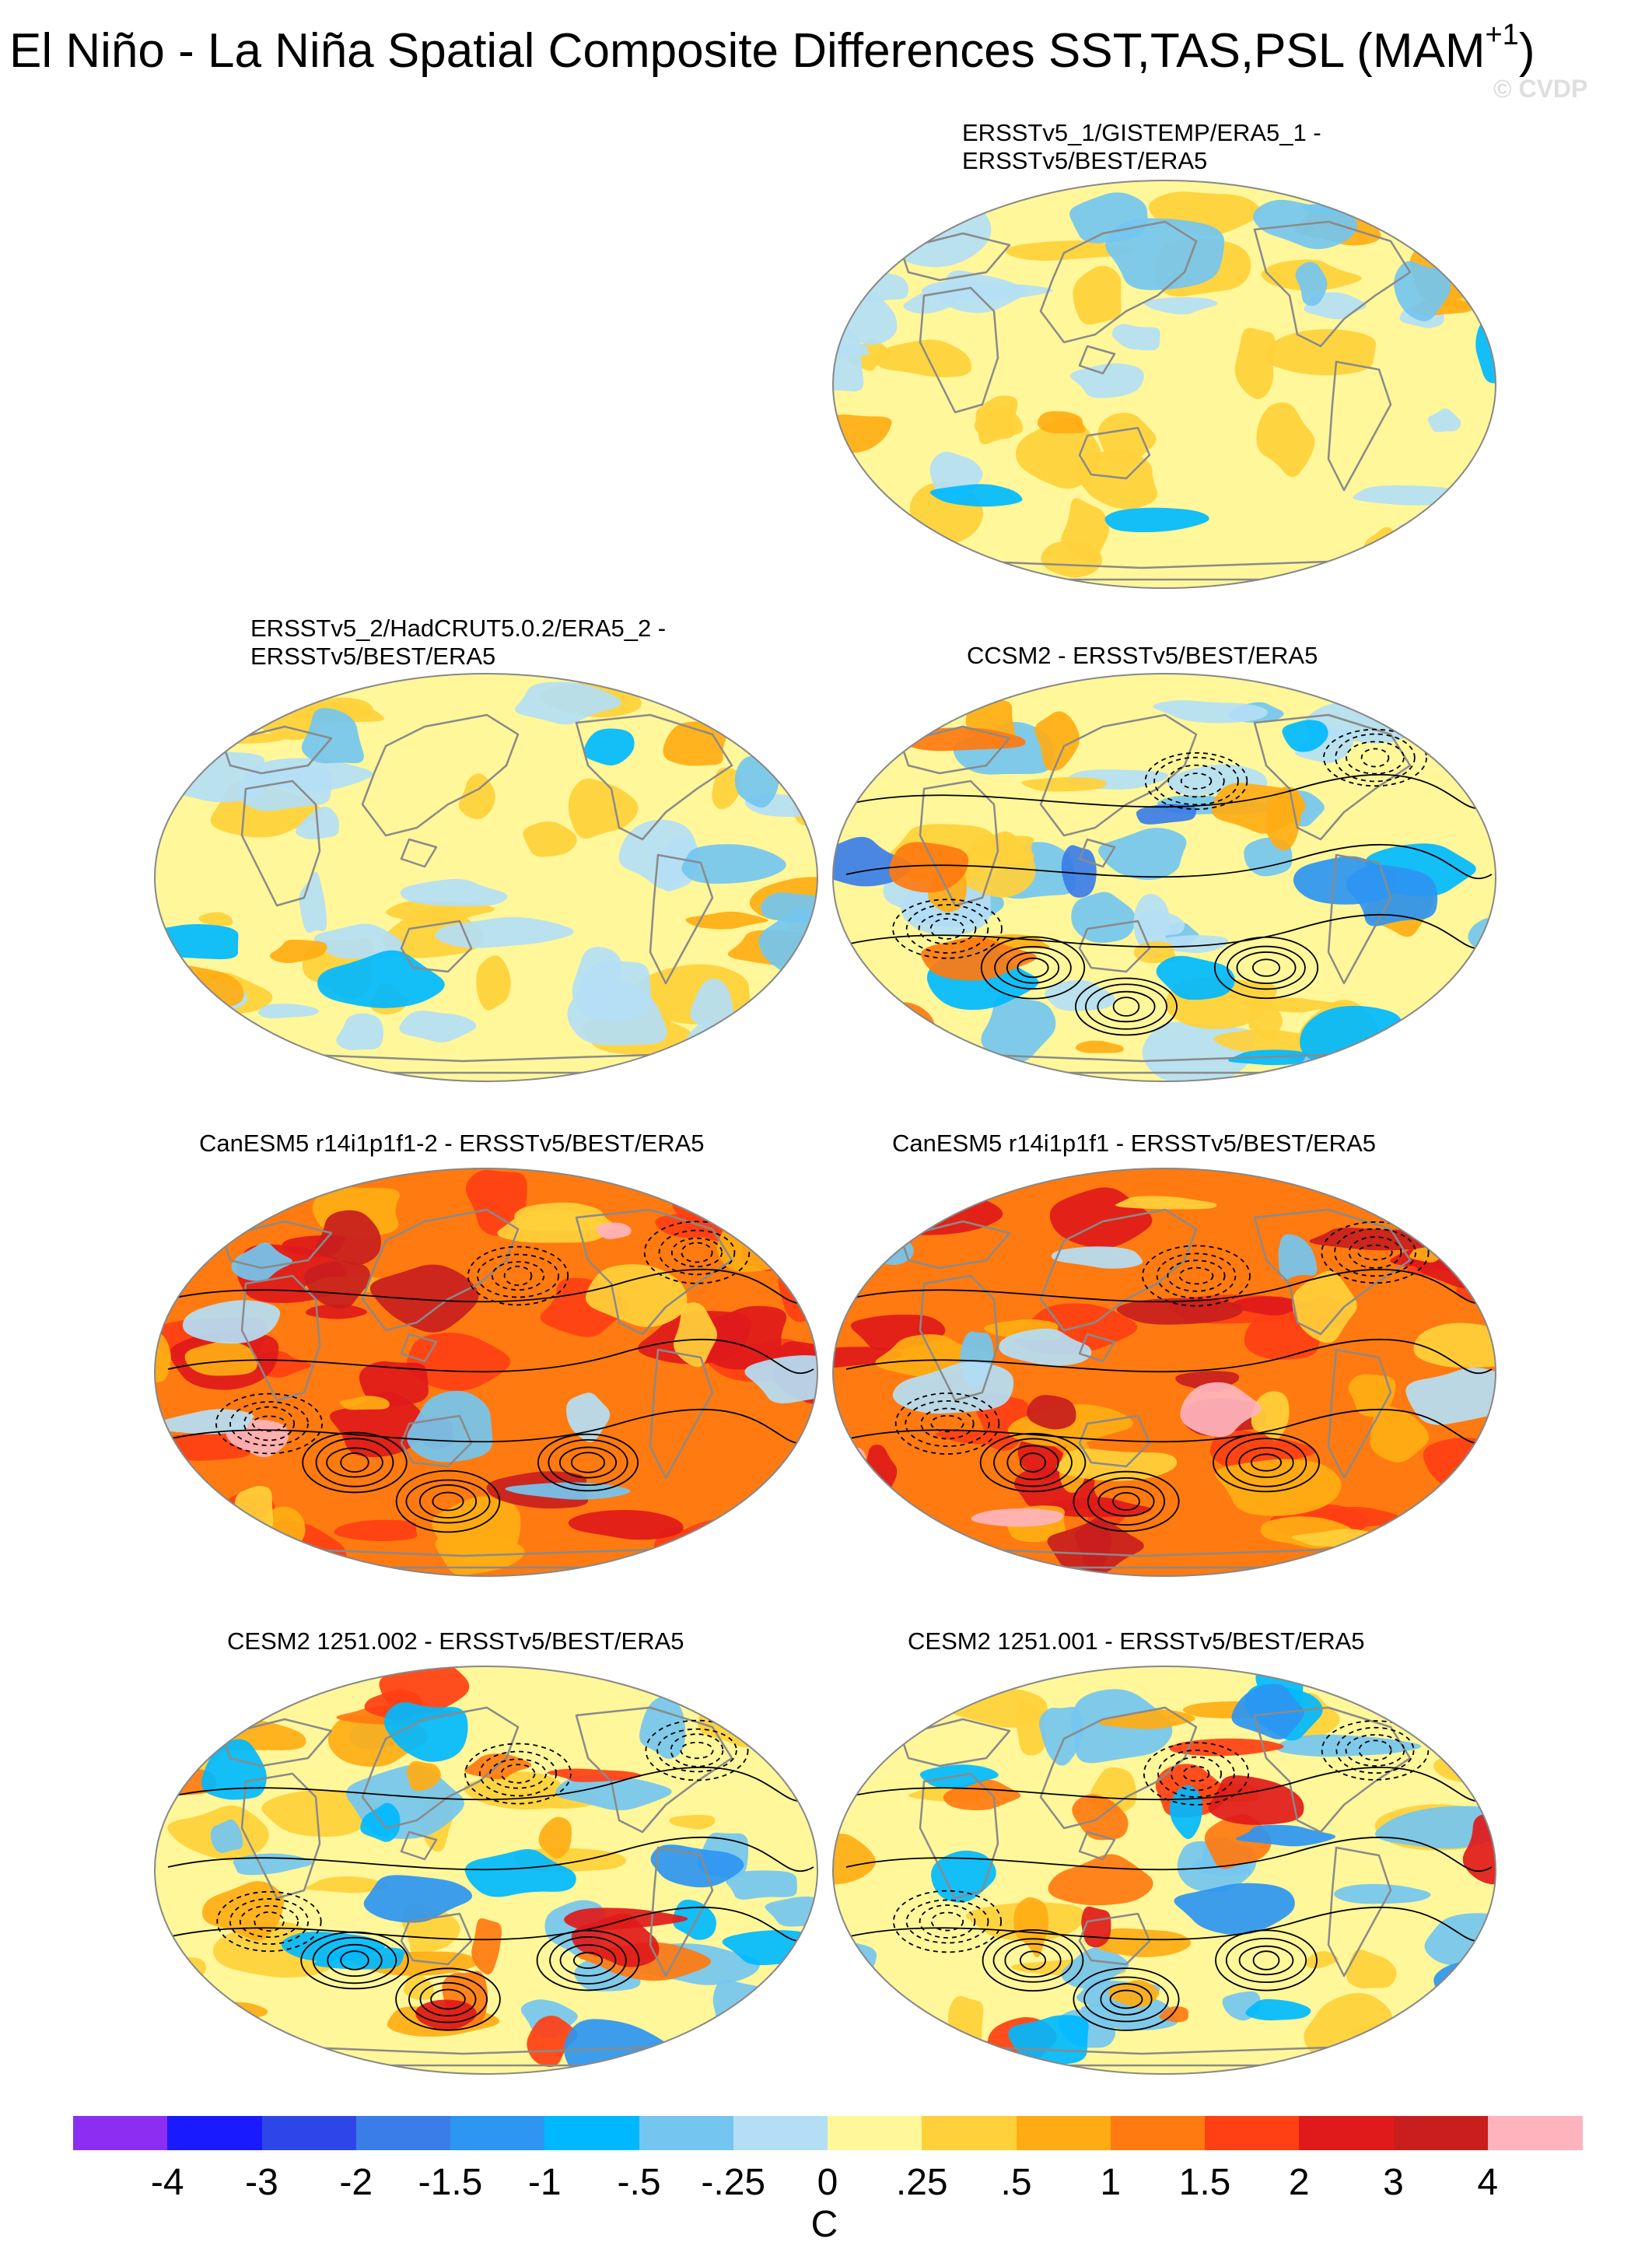 The width and height of the screenshot is (1652, 2256). Describe the element at coordinates (1111, 2182) in the screenshot. I see `colorbar-tick-label: 1` at that location.